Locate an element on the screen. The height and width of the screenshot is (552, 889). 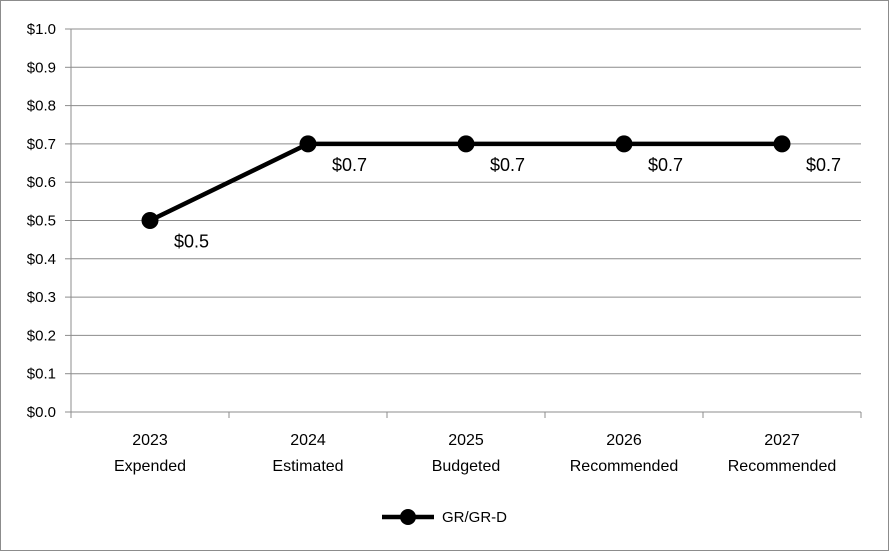
y-tick-label: $0.5 is located at coordinates (41, 221).